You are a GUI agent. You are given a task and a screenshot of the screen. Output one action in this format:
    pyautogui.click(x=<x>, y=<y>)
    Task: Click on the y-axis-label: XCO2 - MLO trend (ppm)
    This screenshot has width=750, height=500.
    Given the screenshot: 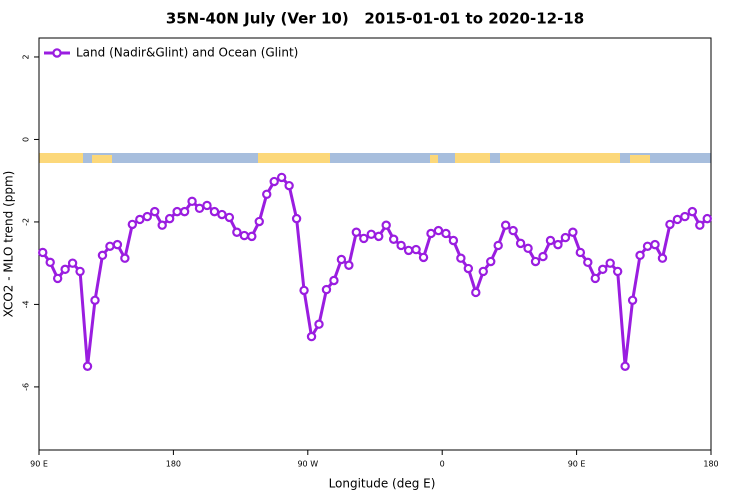 What is the action you would take?
    pyautogui.click(x=9, y=244)
    